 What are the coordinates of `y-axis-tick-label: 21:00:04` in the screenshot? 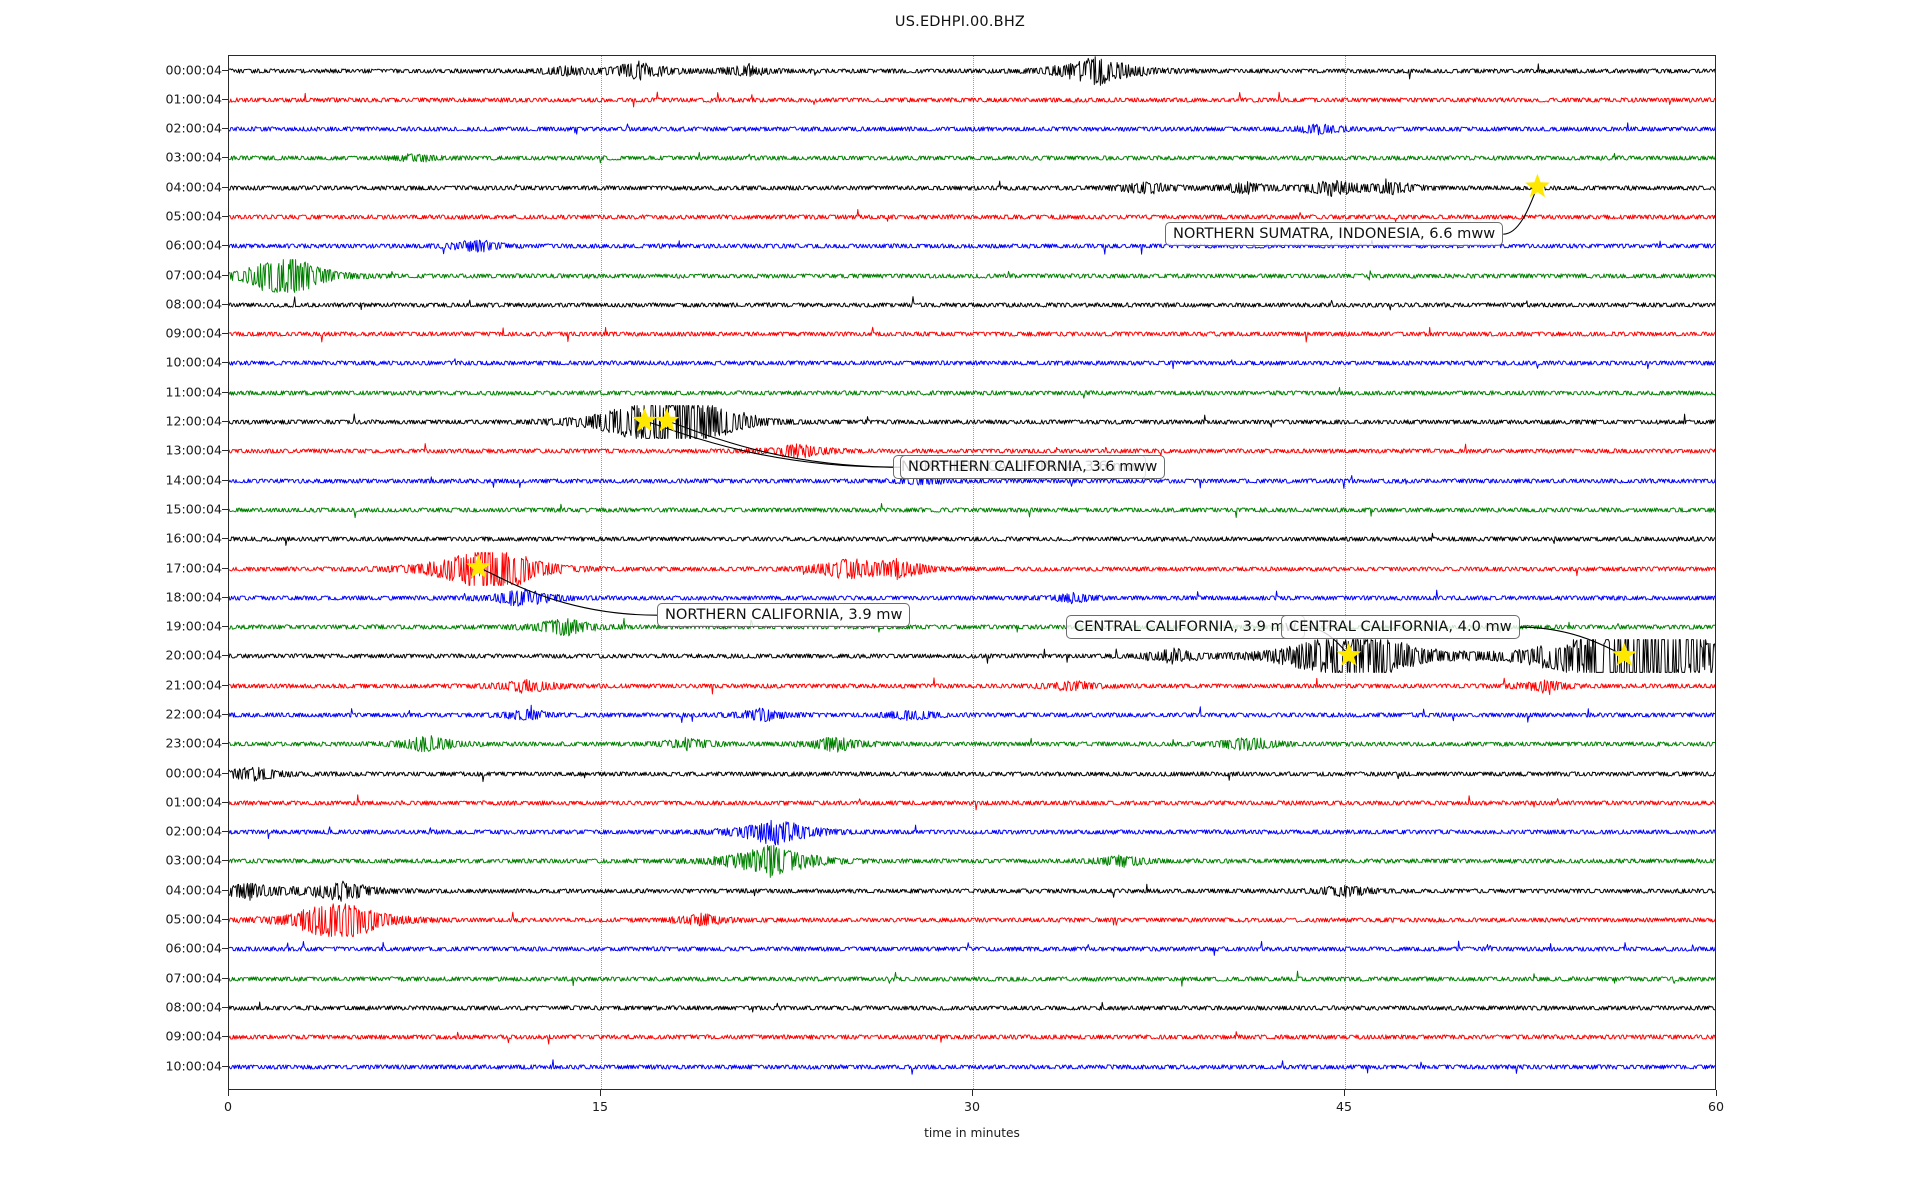 It's located at (193, 685).